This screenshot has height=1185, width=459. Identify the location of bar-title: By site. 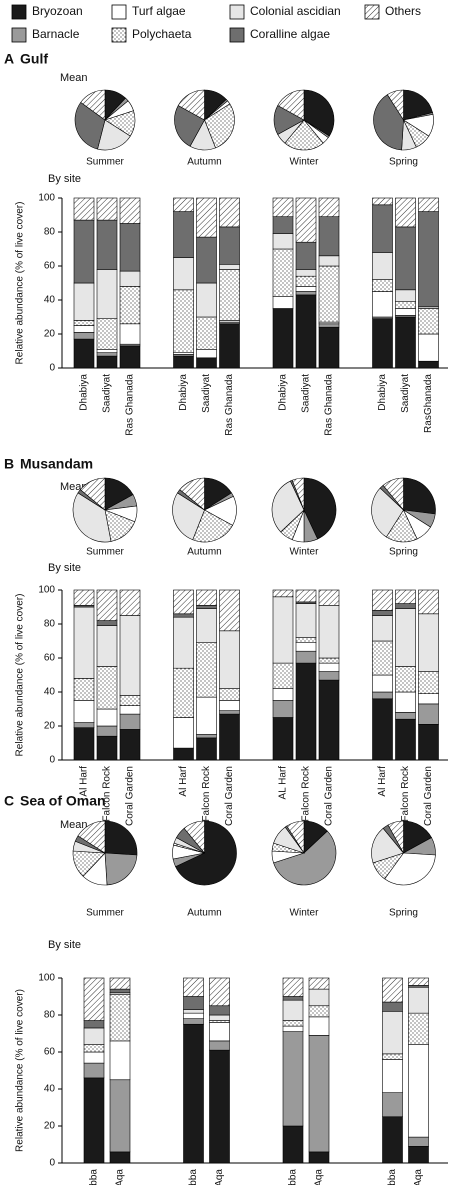
(64, 179).